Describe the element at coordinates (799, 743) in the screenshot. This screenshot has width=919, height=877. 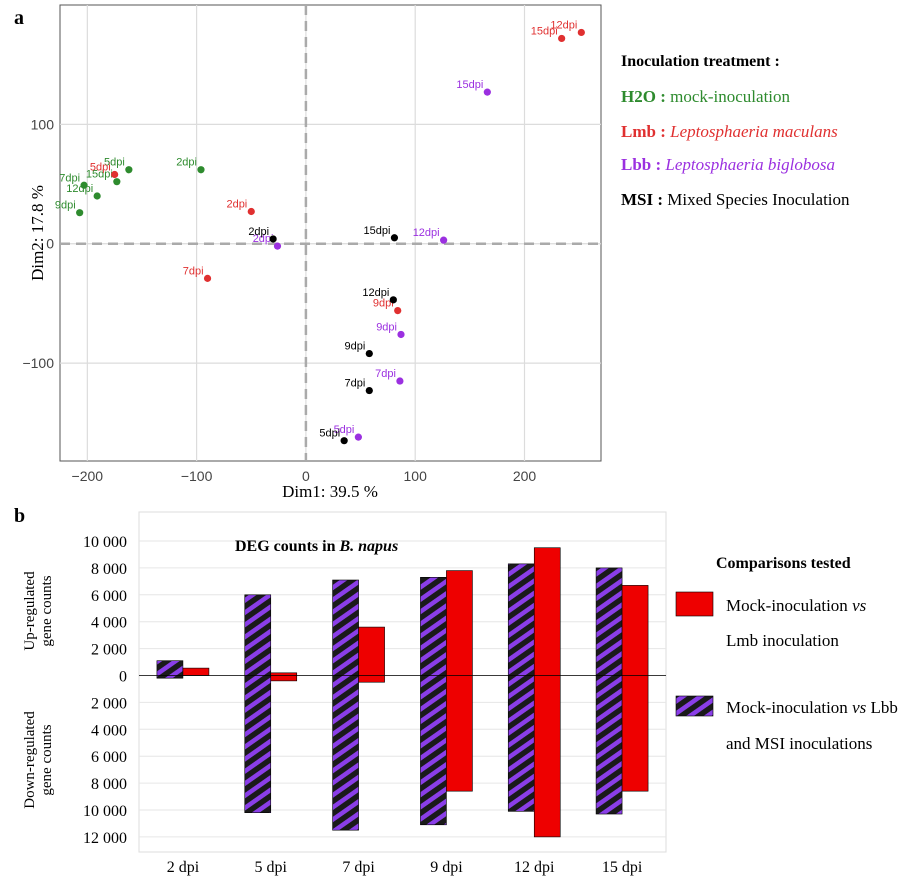
I see `legend-b-entry2-line2: and MSI inoculations` at that location.